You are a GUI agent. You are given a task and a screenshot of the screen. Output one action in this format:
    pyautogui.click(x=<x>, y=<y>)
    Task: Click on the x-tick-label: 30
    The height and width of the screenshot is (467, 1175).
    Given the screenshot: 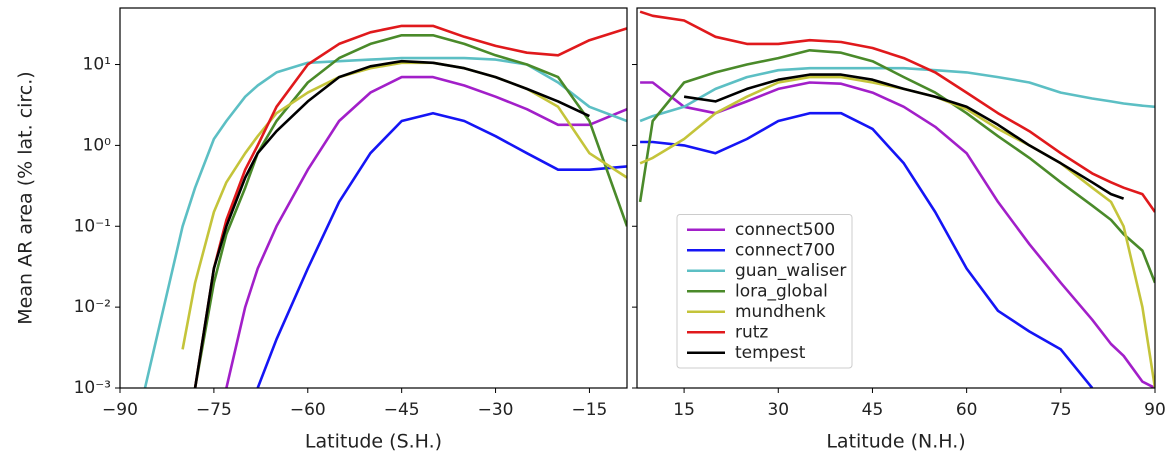 What is the action you would take?
    pyautogui.click(x=778, y=410)
    